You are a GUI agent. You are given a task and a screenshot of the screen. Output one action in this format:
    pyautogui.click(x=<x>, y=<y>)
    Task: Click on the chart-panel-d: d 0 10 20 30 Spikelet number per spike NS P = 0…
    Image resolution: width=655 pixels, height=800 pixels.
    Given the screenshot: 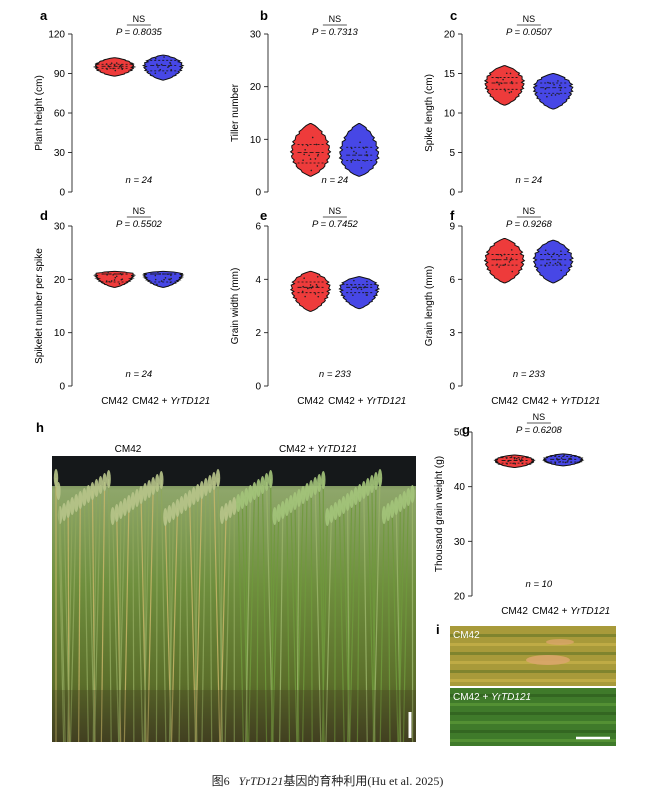 What is the action you would take?
    pyautogui.click(x=122, y=306)
    